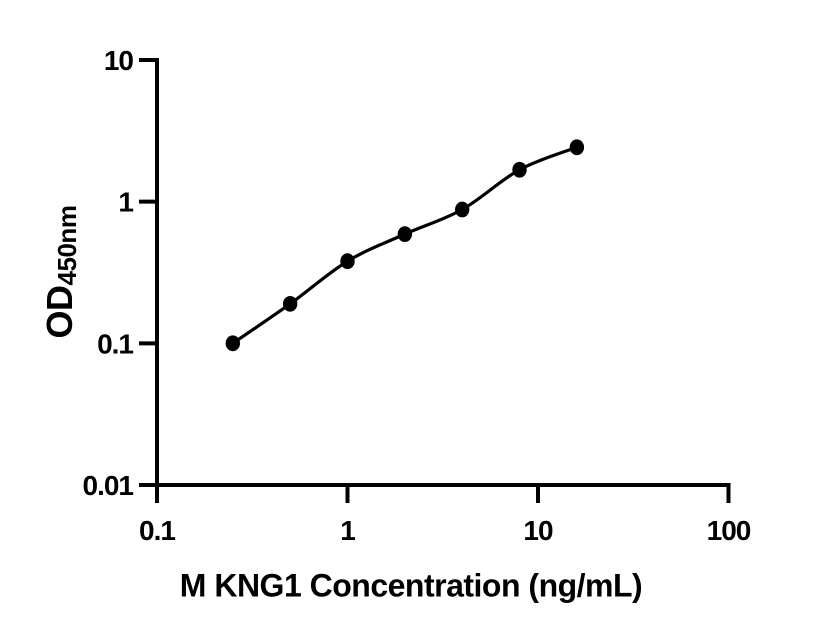 The height and width of the screenshot is (640, 816). I want to click on x-tick-label: 0.1, so click(157, 530).